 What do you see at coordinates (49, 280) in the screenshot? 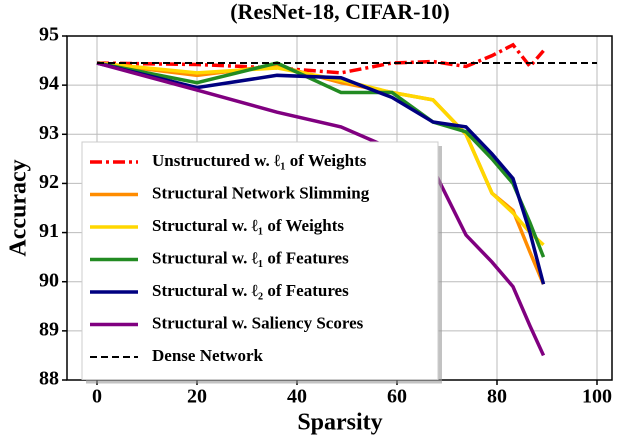
I see `y-tick-label: 90` at bounding box center [49, 280].